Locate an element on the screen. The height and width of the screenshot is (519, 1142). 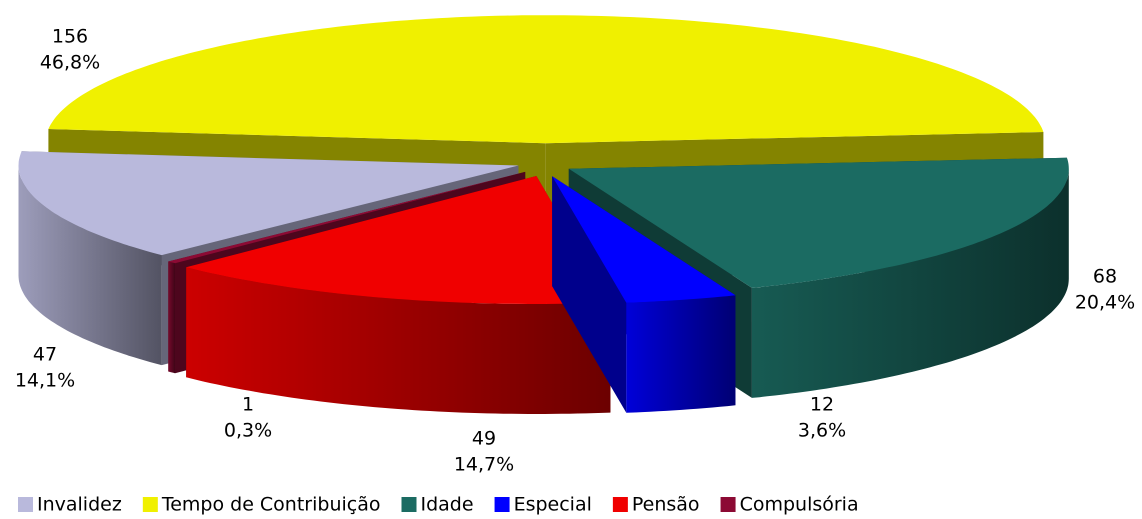
data-label: 49 is located at coordinates (484, 439).